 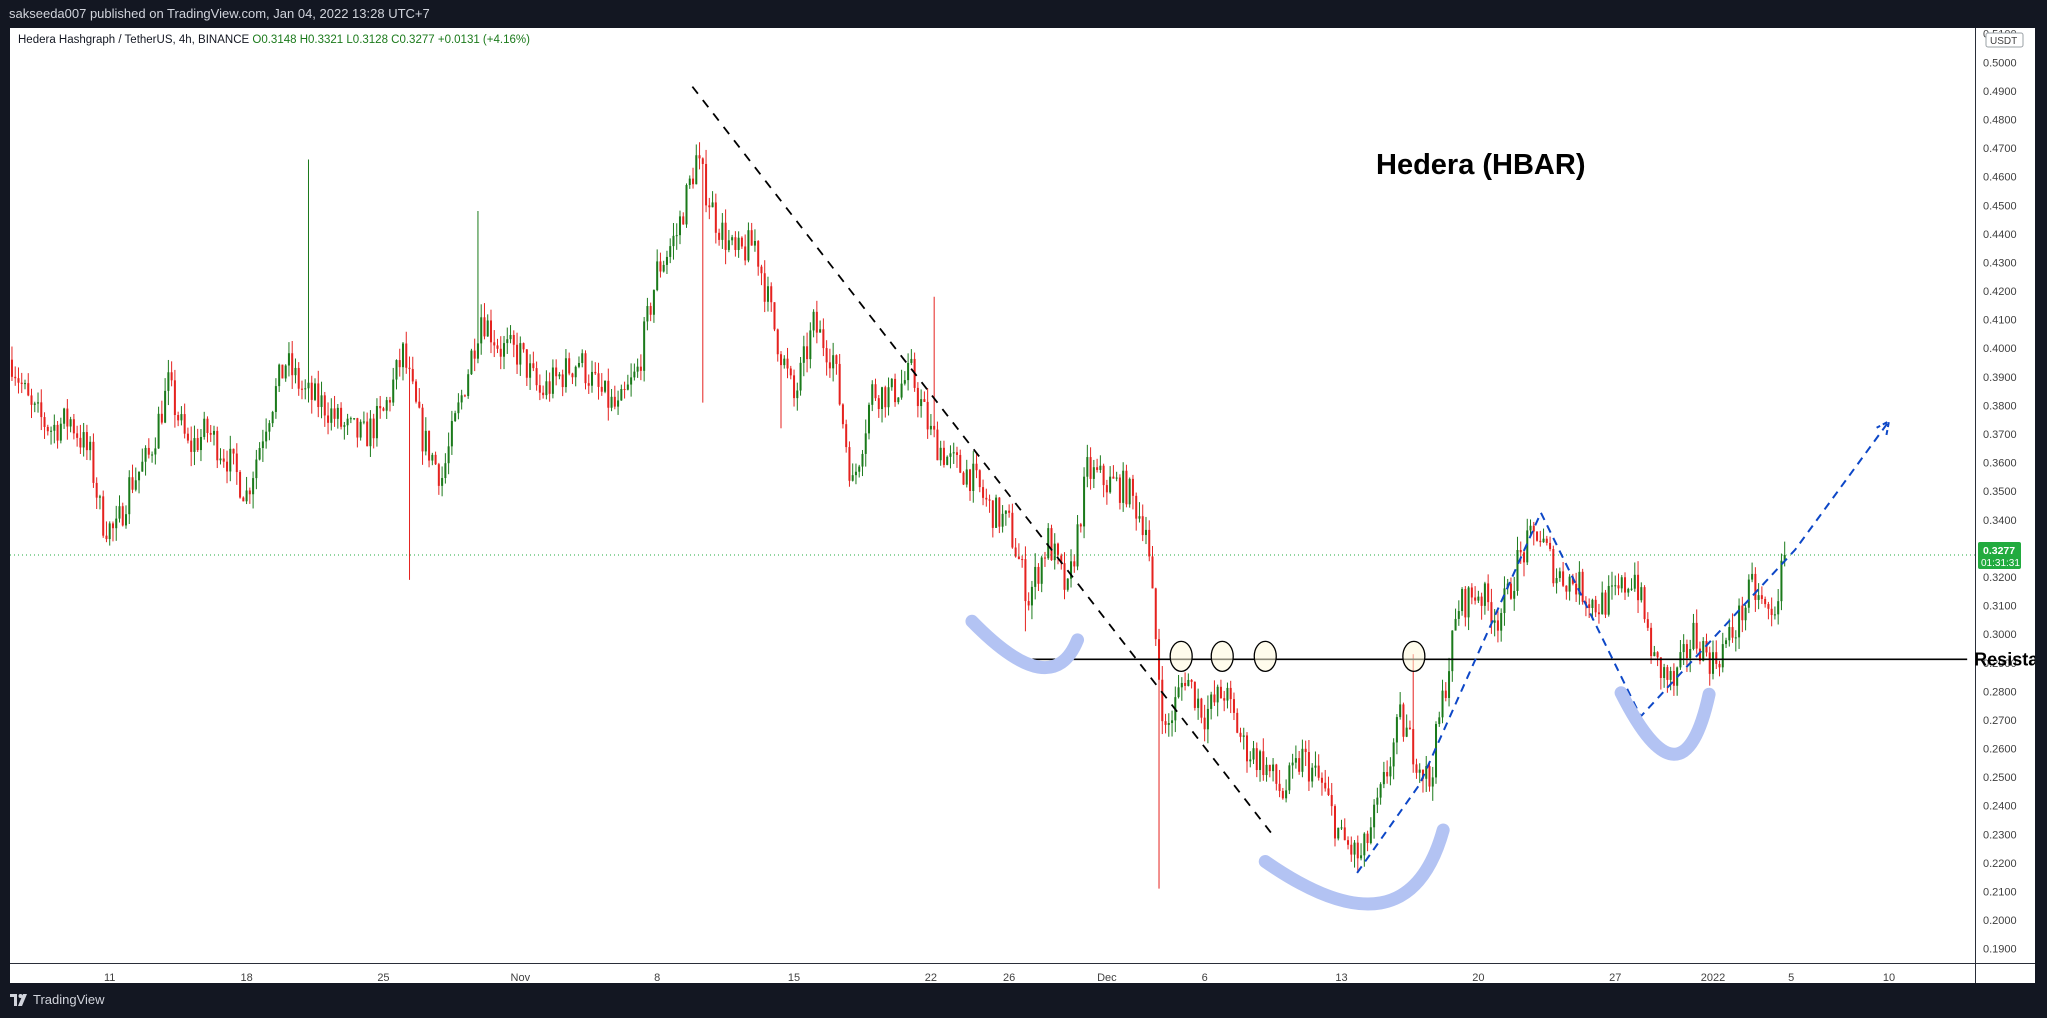 What do you see at coordinates (2000, 807) in the screenshot?
I see `y-tick-label: 0.2400` at bounding box center [2000, 807].